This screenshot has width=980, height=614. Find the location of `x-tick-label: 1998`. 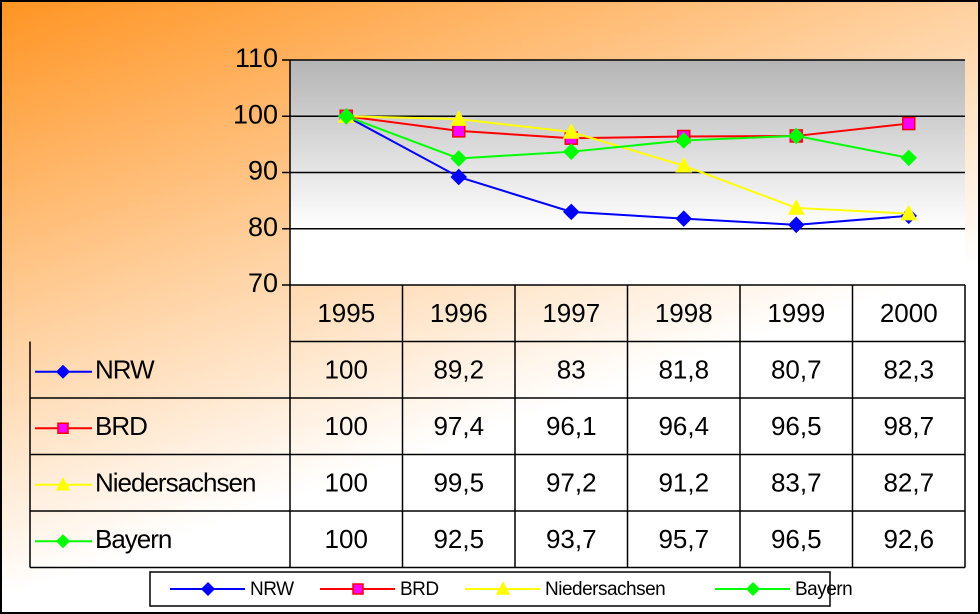

x-tick-label: 1998 is located at coordinates (684, 313).